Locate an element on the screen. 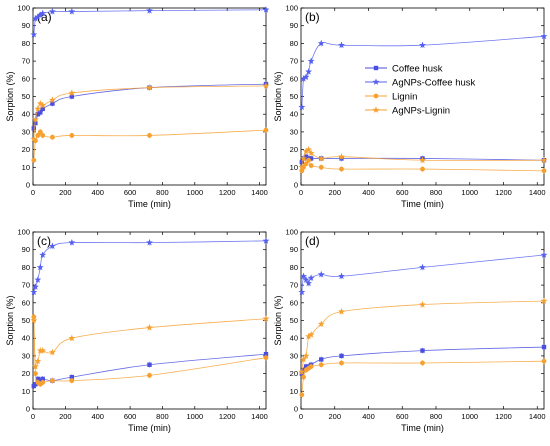  x-tick-label: 1000 is located at coordinates (469, 192).